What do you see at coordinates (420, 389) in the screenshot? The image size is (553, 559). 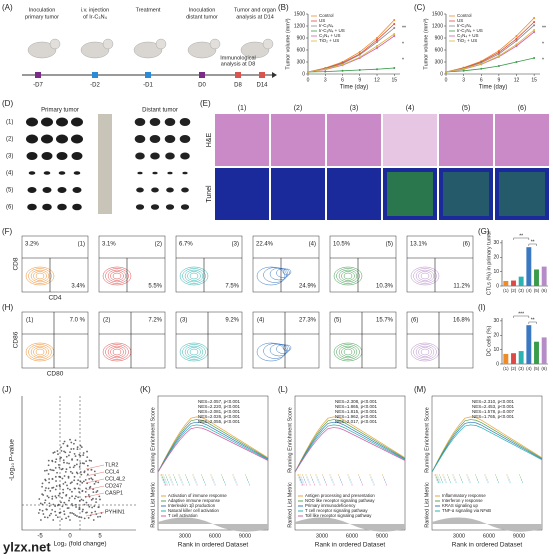 I see `panel-letter: (M)` at bounding box center [420, 389].